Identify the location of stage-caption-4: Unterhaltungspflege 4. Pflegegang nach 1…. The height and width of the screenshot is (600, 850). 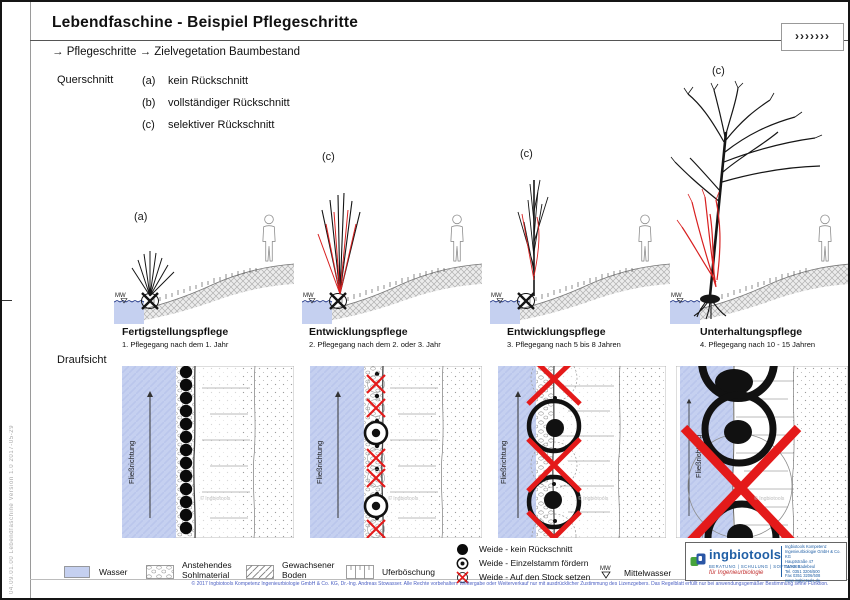
(774, 337).